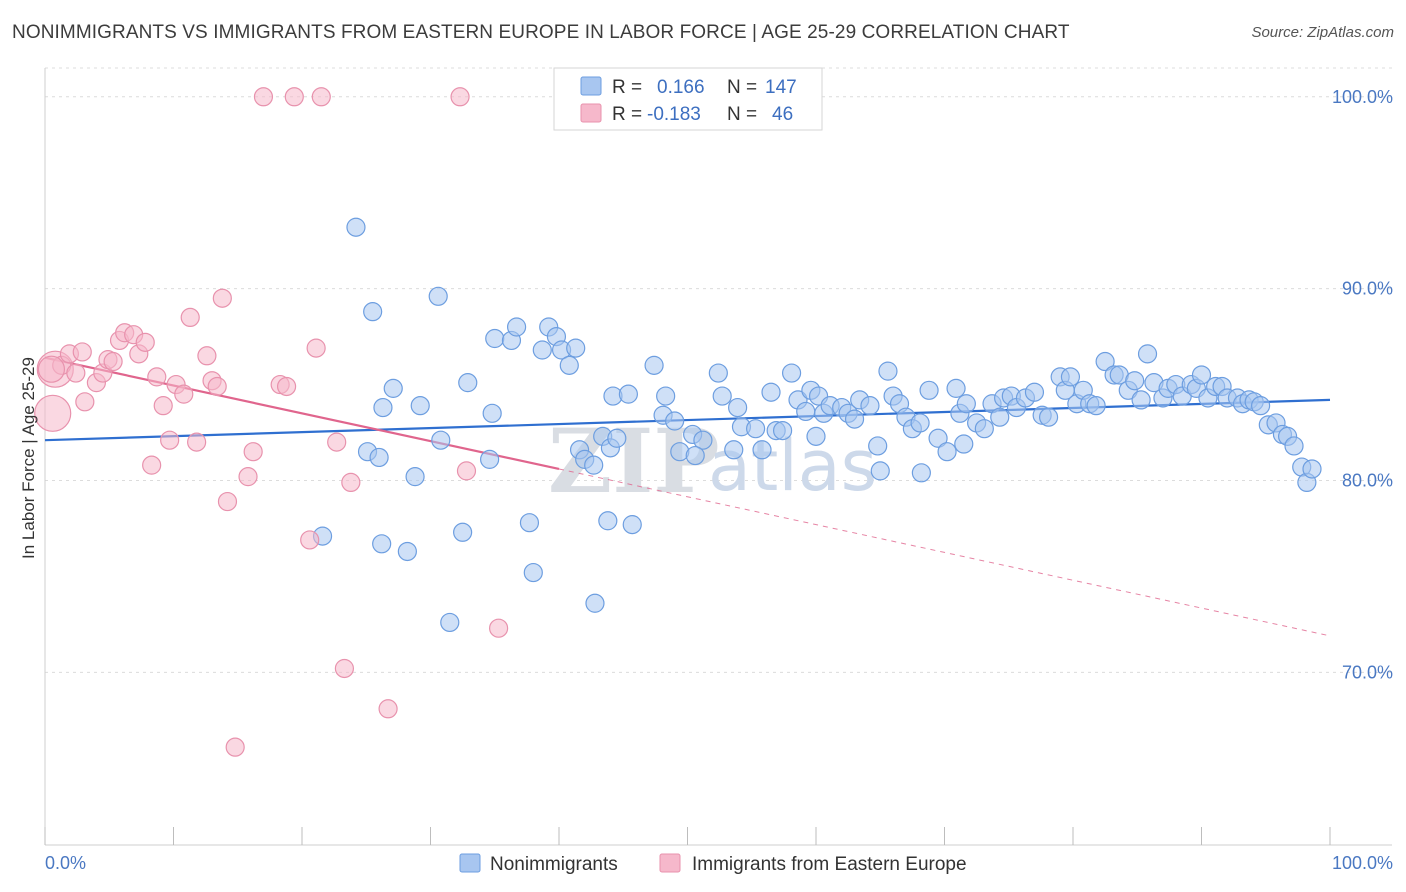 This screenshot has height=892, width=1406. What do you see at coordinates (1367, 672) in the screenshot?
I see `y-tick-label: 70.0%` at bounding box center [1367, 672].